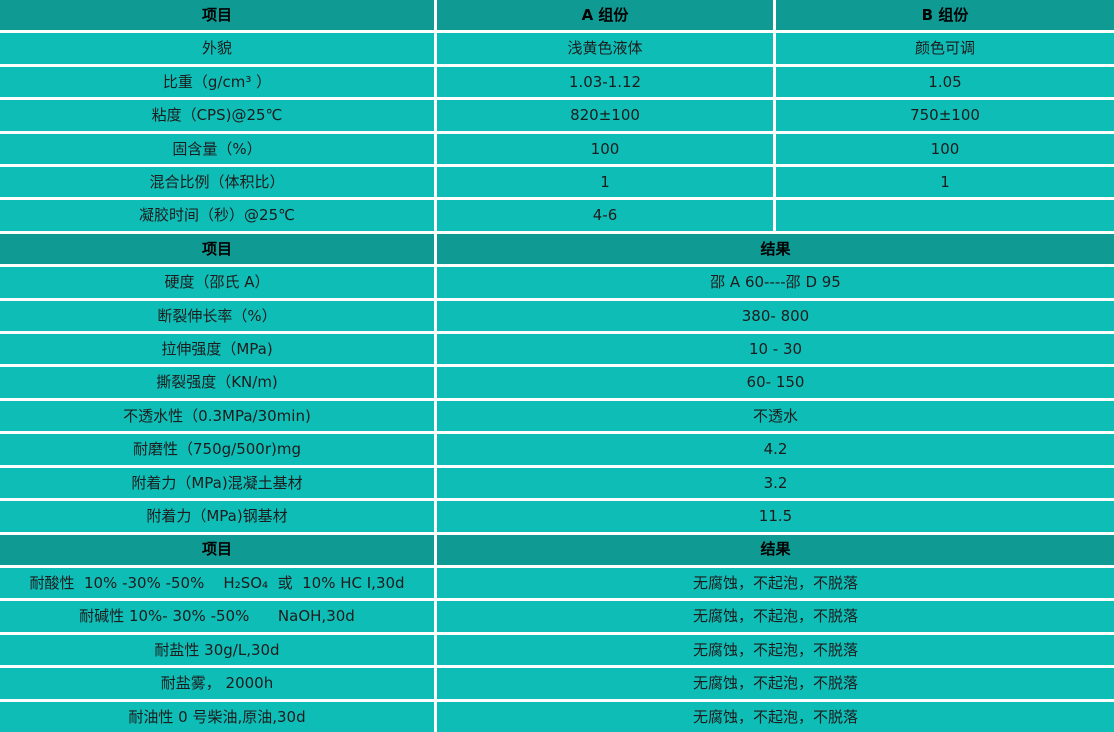 The image size is (1114, 732). I want to click on row-label-cell: 粘度（CPS)@25℃, so click(217, 115).